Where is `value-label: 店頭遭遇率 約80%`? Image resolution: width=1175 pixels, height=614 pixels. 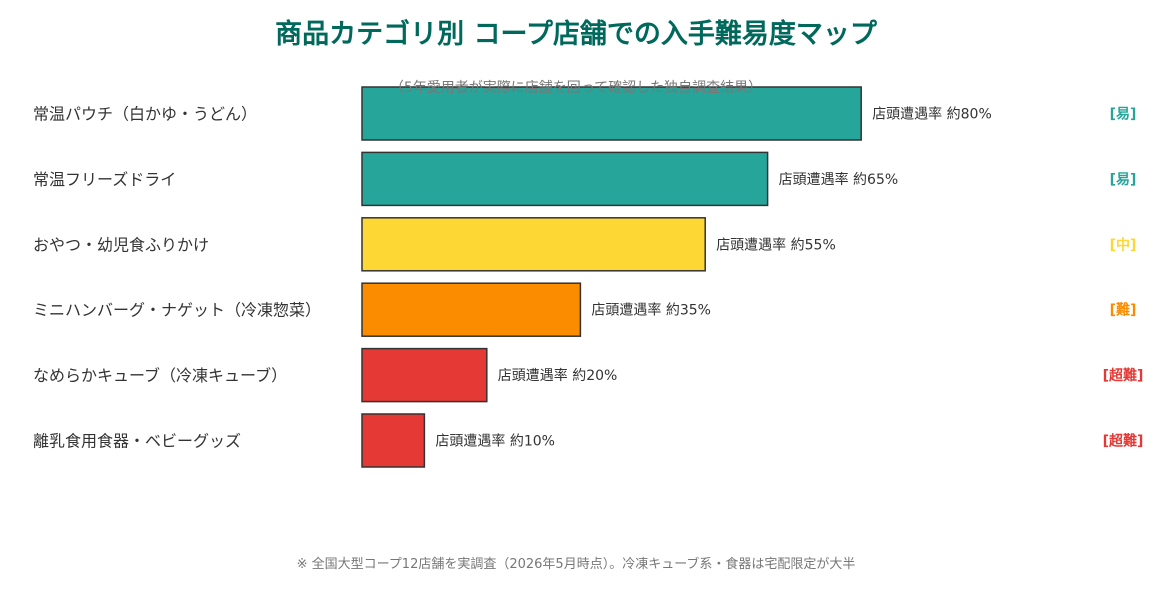 value-label: 店頭遭遇率 約80% is located at coordinates (932, 114).